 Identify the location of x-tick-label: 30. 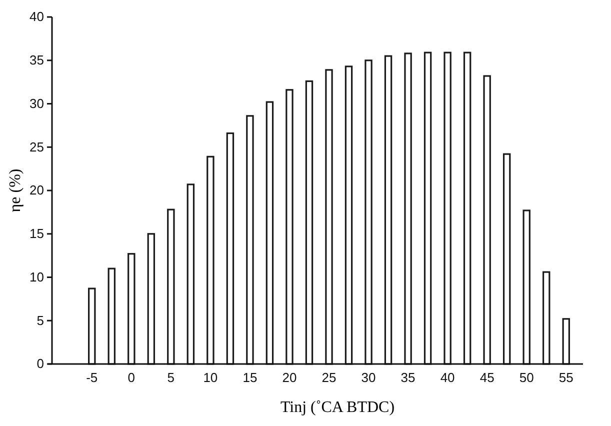
(368, 378).